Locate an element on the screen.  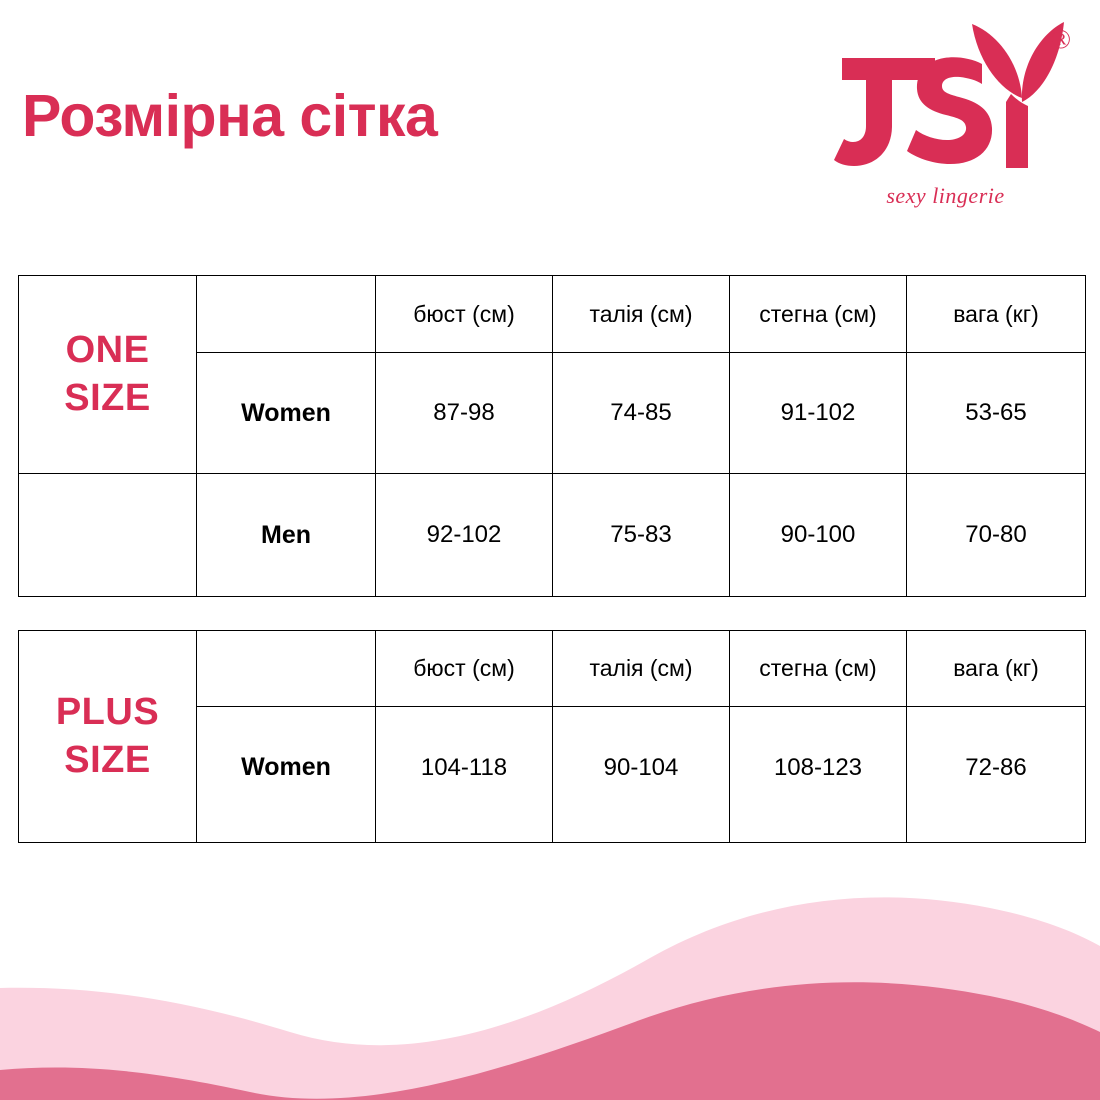
cell-women-hips: 108-123 is located at coordinates (818, 774).